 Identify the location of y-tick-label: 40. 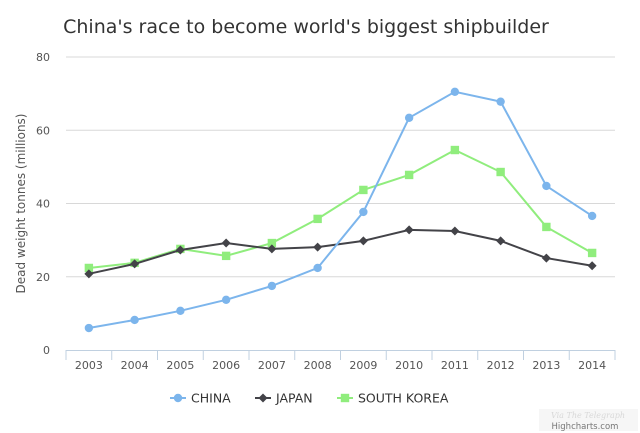
(43, 204).